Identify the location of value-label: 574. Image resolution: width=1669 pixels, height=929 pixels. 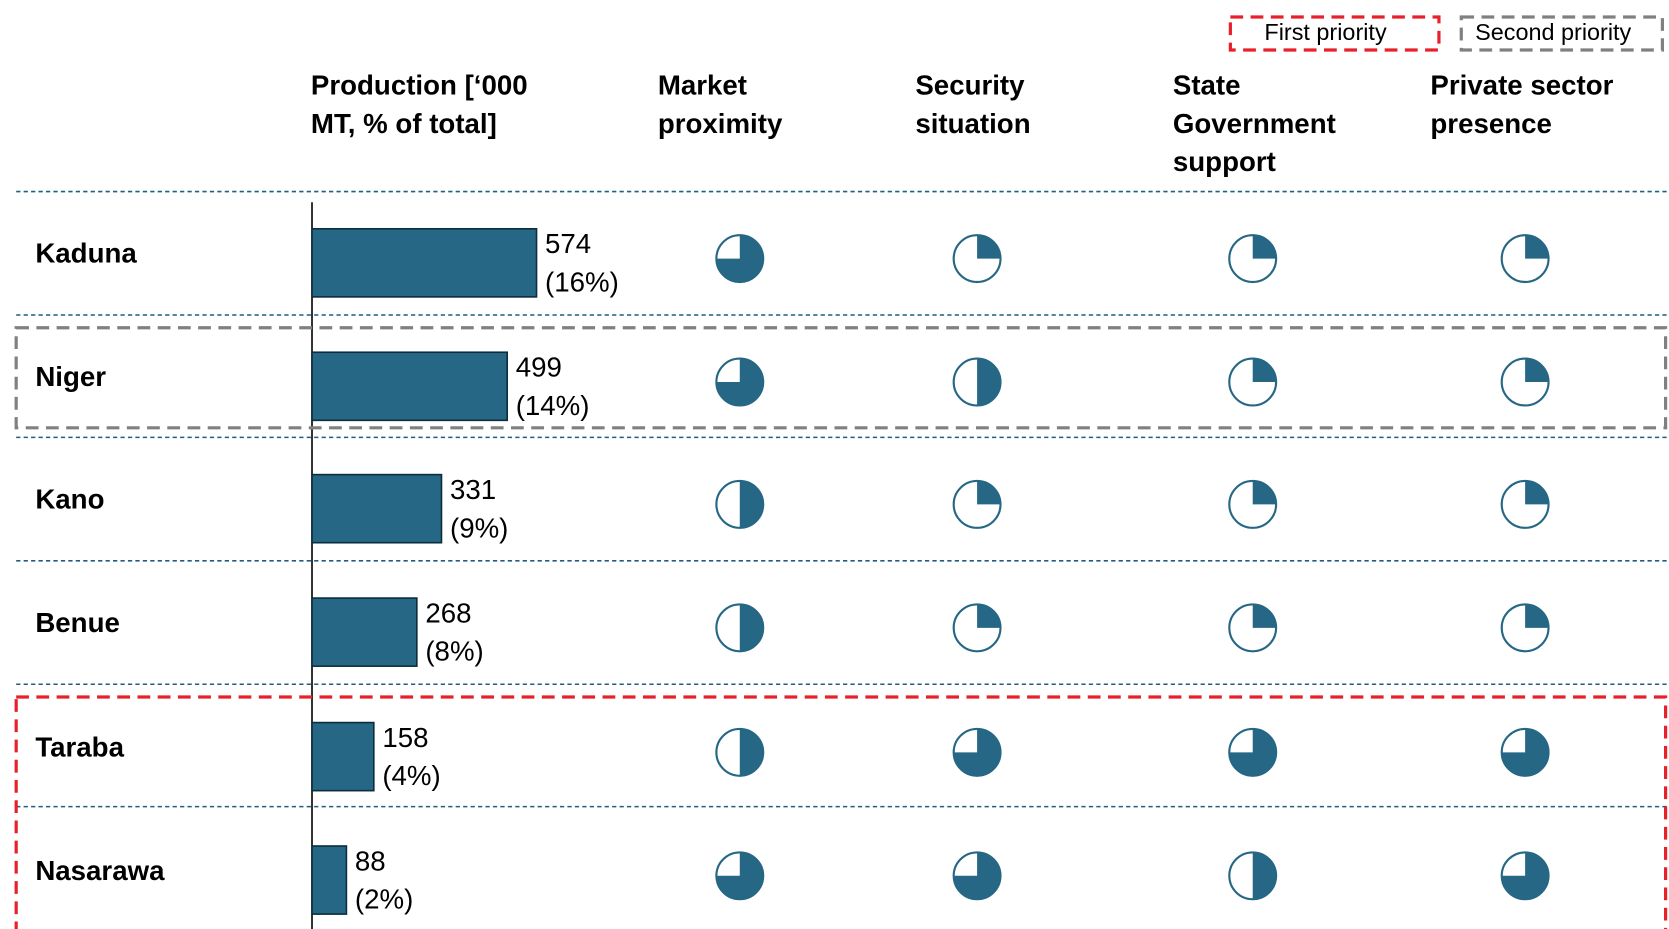
(568, 243).